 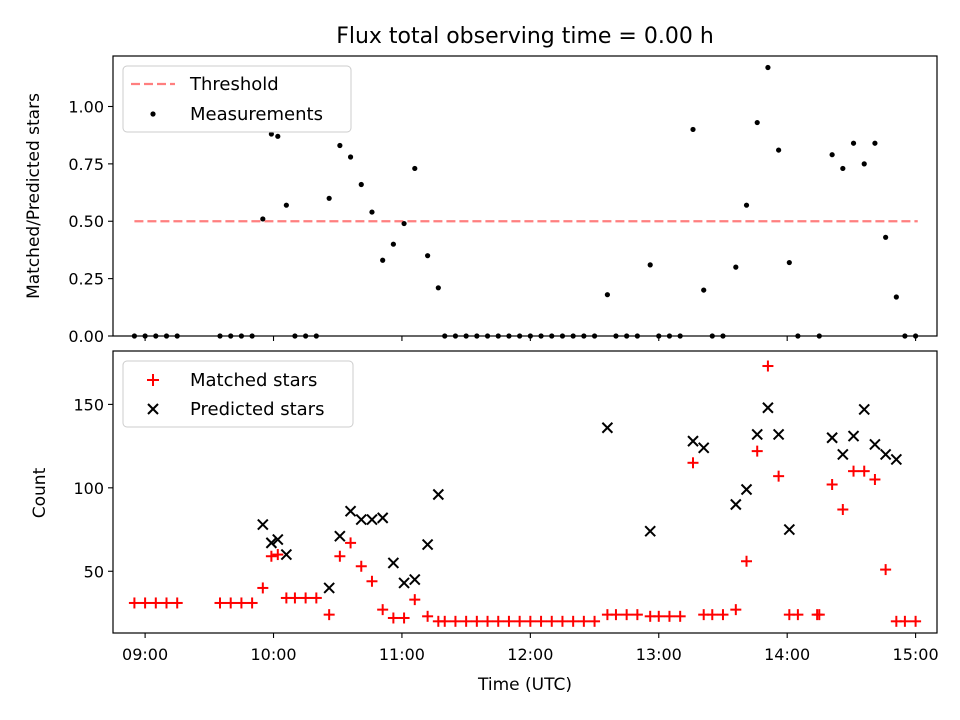 What do you see at coordinates (916, 654) in the screenshot?
I see `x-tick-label: 15:00` at bounding box center [916, 654].